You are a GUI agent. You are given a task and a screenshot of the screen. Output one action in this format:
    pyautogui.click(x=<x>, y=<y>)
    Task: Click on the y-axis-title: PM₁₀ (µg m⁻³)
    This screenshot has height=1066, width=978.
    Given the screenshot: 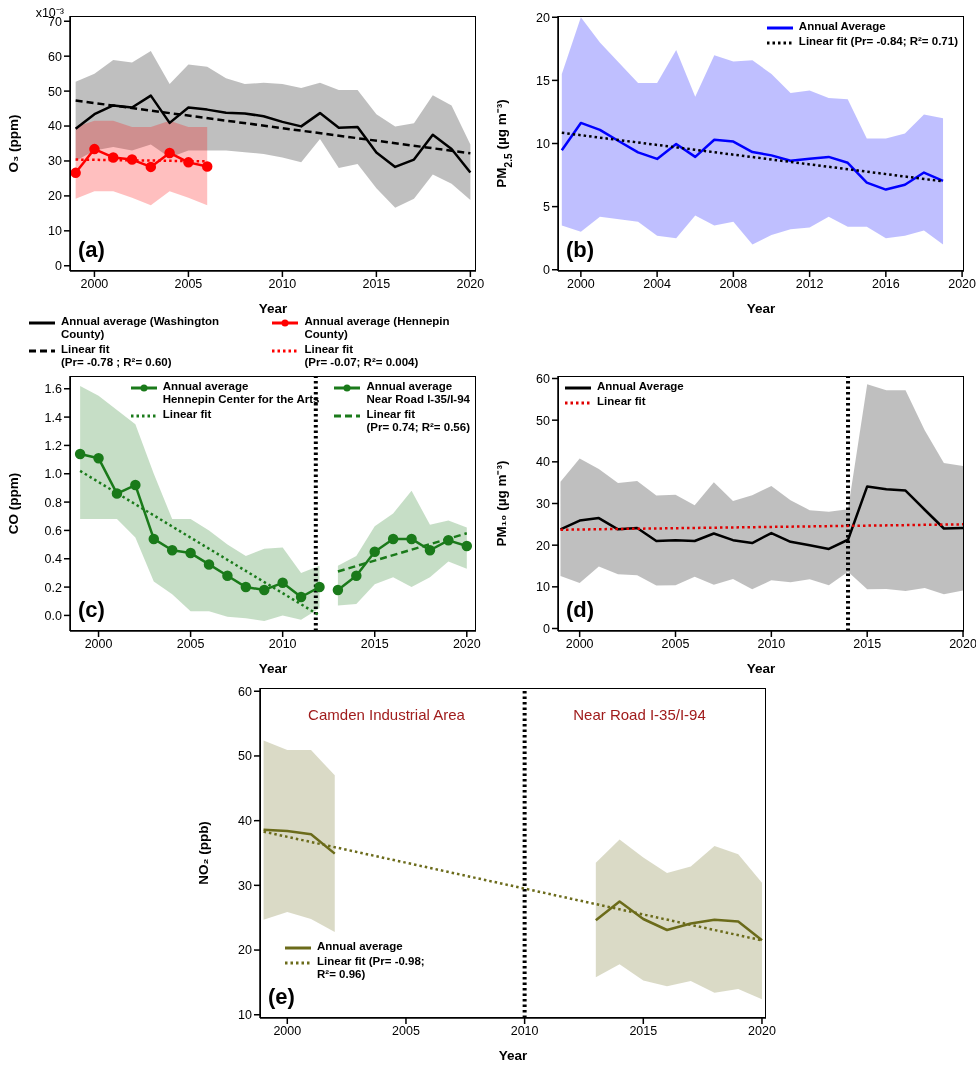 What is the action you would take?
    pyautogui.click(x=501, y=503)
    